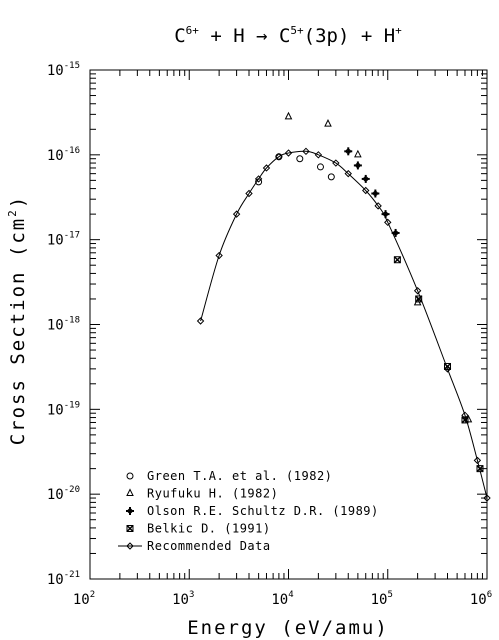  What do you see at coordinates (239, 476) in the screenshot?
I see `legend-label: Green T.A. et al. (1982)` at bounding box center [239, 476].